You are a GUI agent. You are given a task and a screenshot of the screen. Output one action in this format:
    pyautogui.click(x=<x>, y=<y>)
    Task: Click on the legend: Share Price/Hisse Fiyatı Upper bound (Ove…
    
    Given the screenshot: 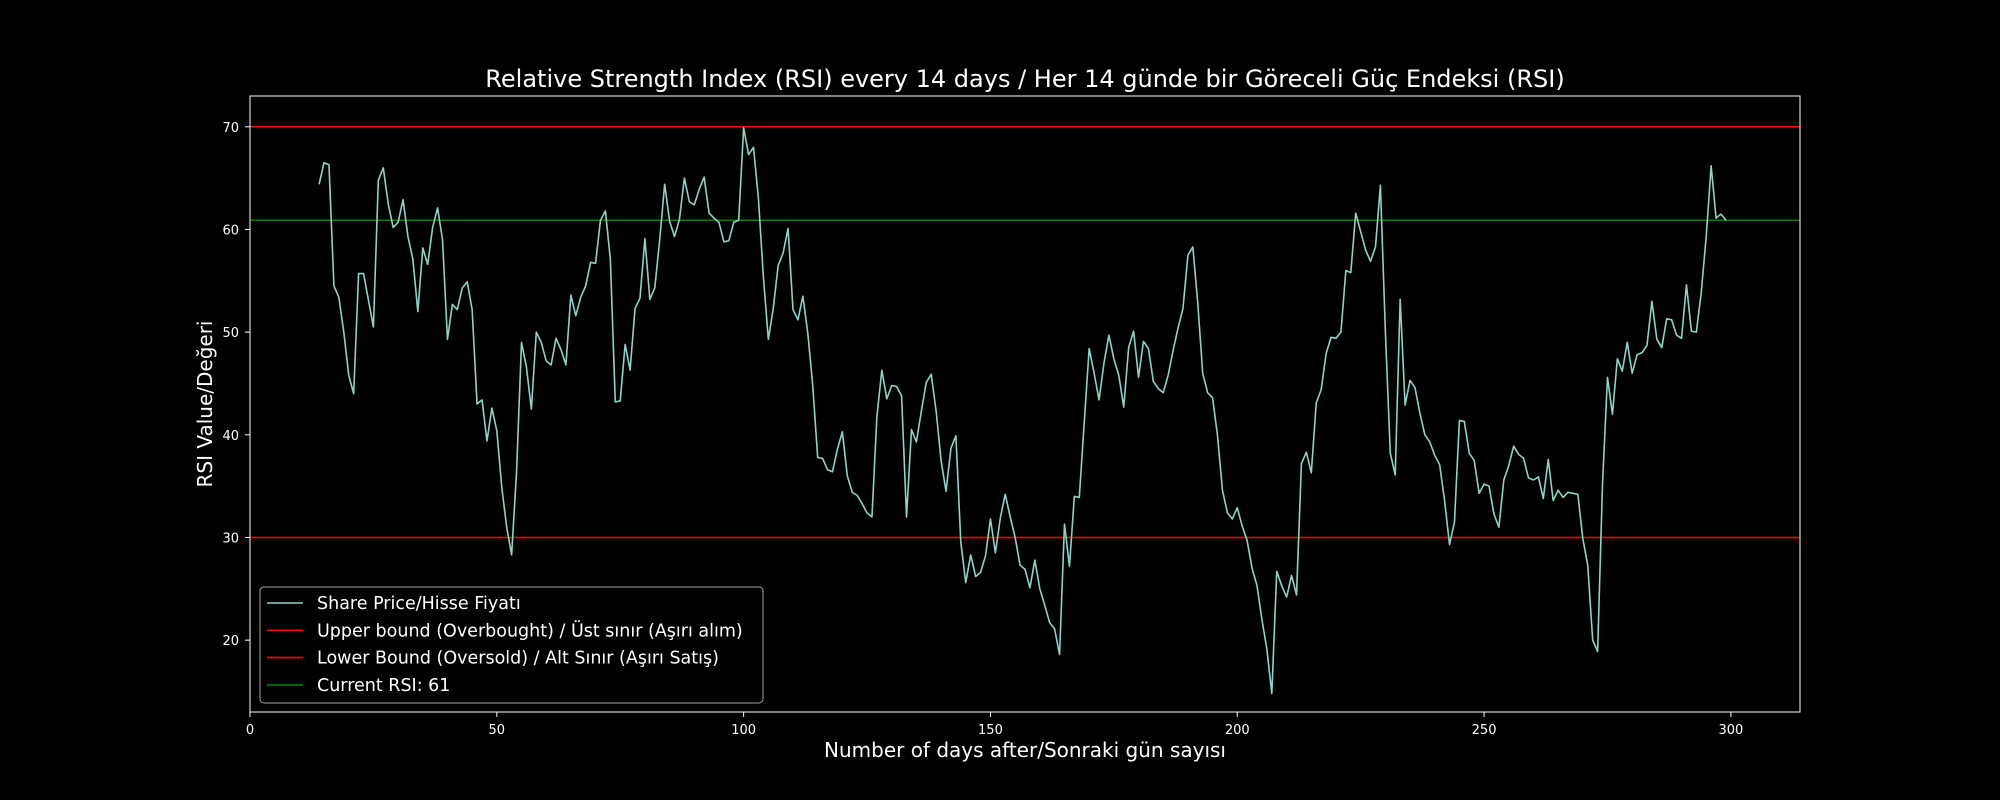 What is the action you would take?
    pyautogui.click(x=511, y=645)
    